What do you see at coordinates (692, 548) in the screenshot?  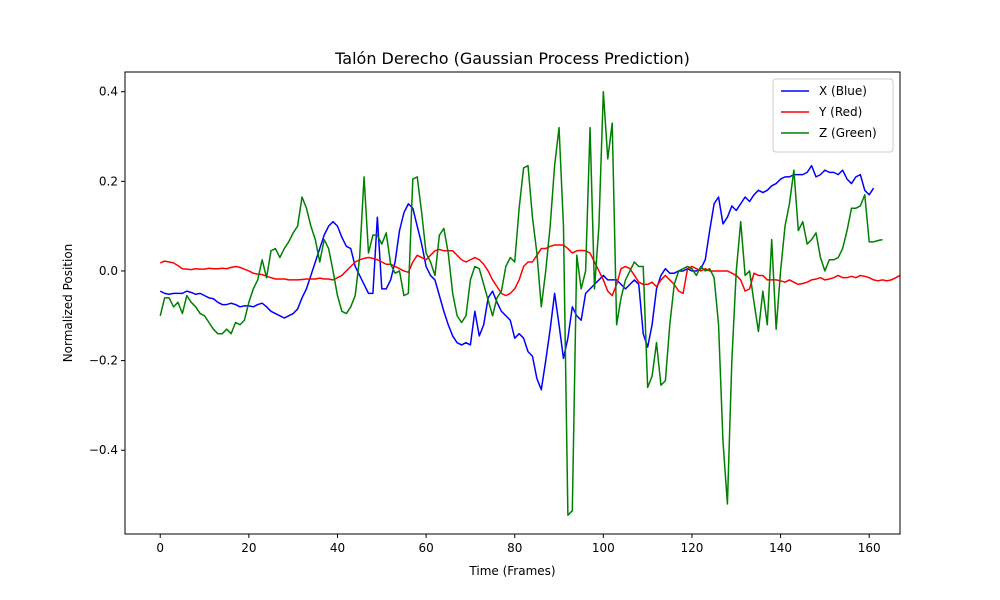 I see `x-tick-label: 120` at bounding box center [692, 548].